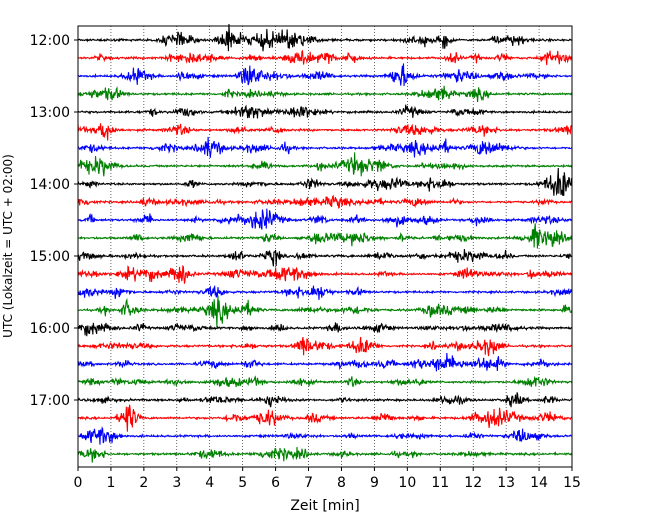 The image size is (650, 520). I want to click on x-tick-label: 13, so click(506, 483).